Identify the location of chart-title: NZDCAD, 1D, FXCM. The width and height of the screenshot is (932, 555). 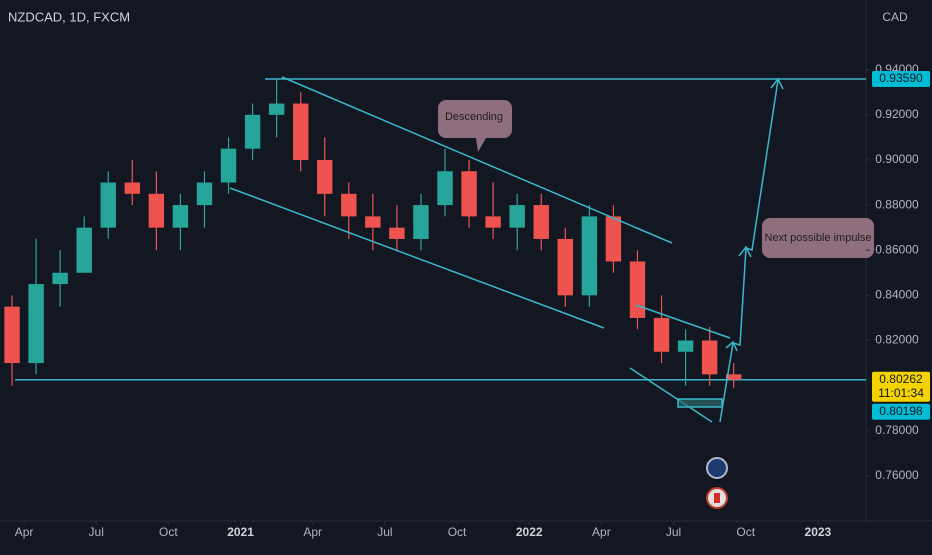
(69, 16).